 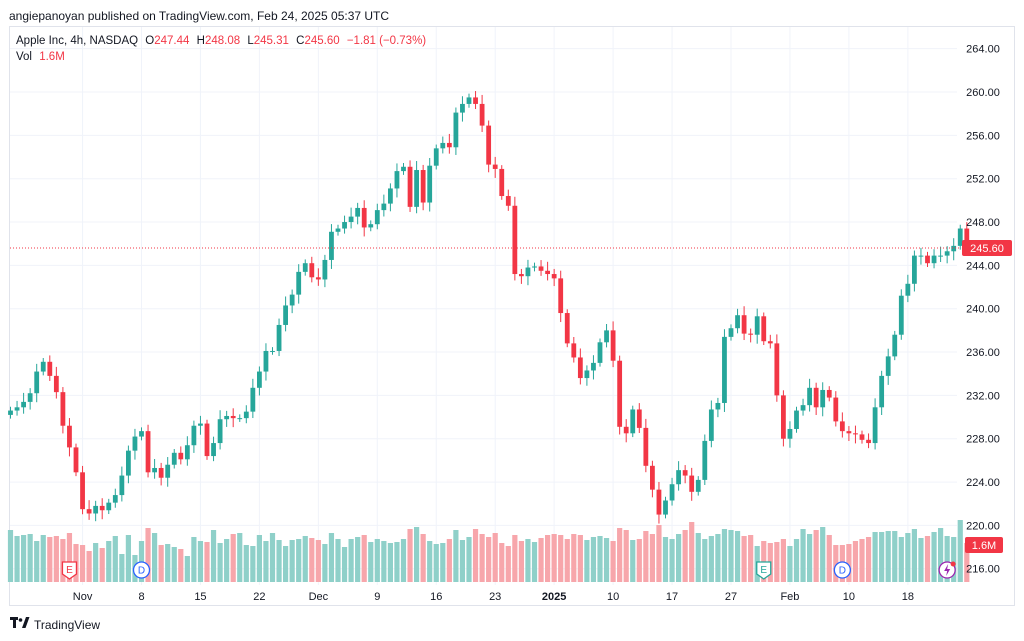 What do you see at coordinates (24, 57) in the screenshot?
I see `volume-label: Vol` at bounding box center [24, 57].